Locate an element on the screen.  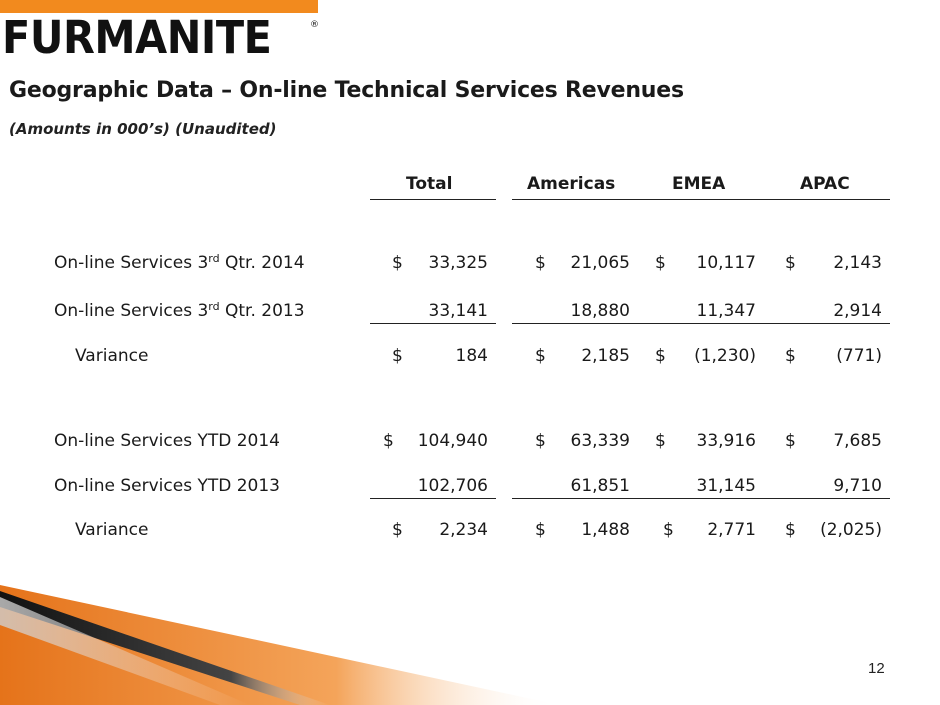
header-emea: EMEA is located at coordinates (699, 184).